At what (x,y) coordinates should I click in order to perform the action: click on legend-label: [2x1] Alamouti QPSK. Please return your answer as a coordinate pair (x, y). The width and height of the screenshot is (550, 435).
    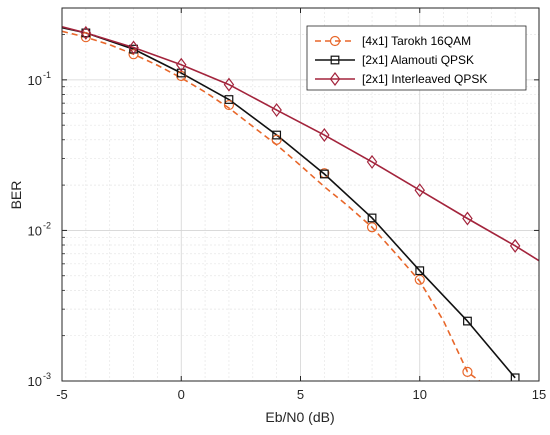
    Looking at the image, I should click on (418, 60).